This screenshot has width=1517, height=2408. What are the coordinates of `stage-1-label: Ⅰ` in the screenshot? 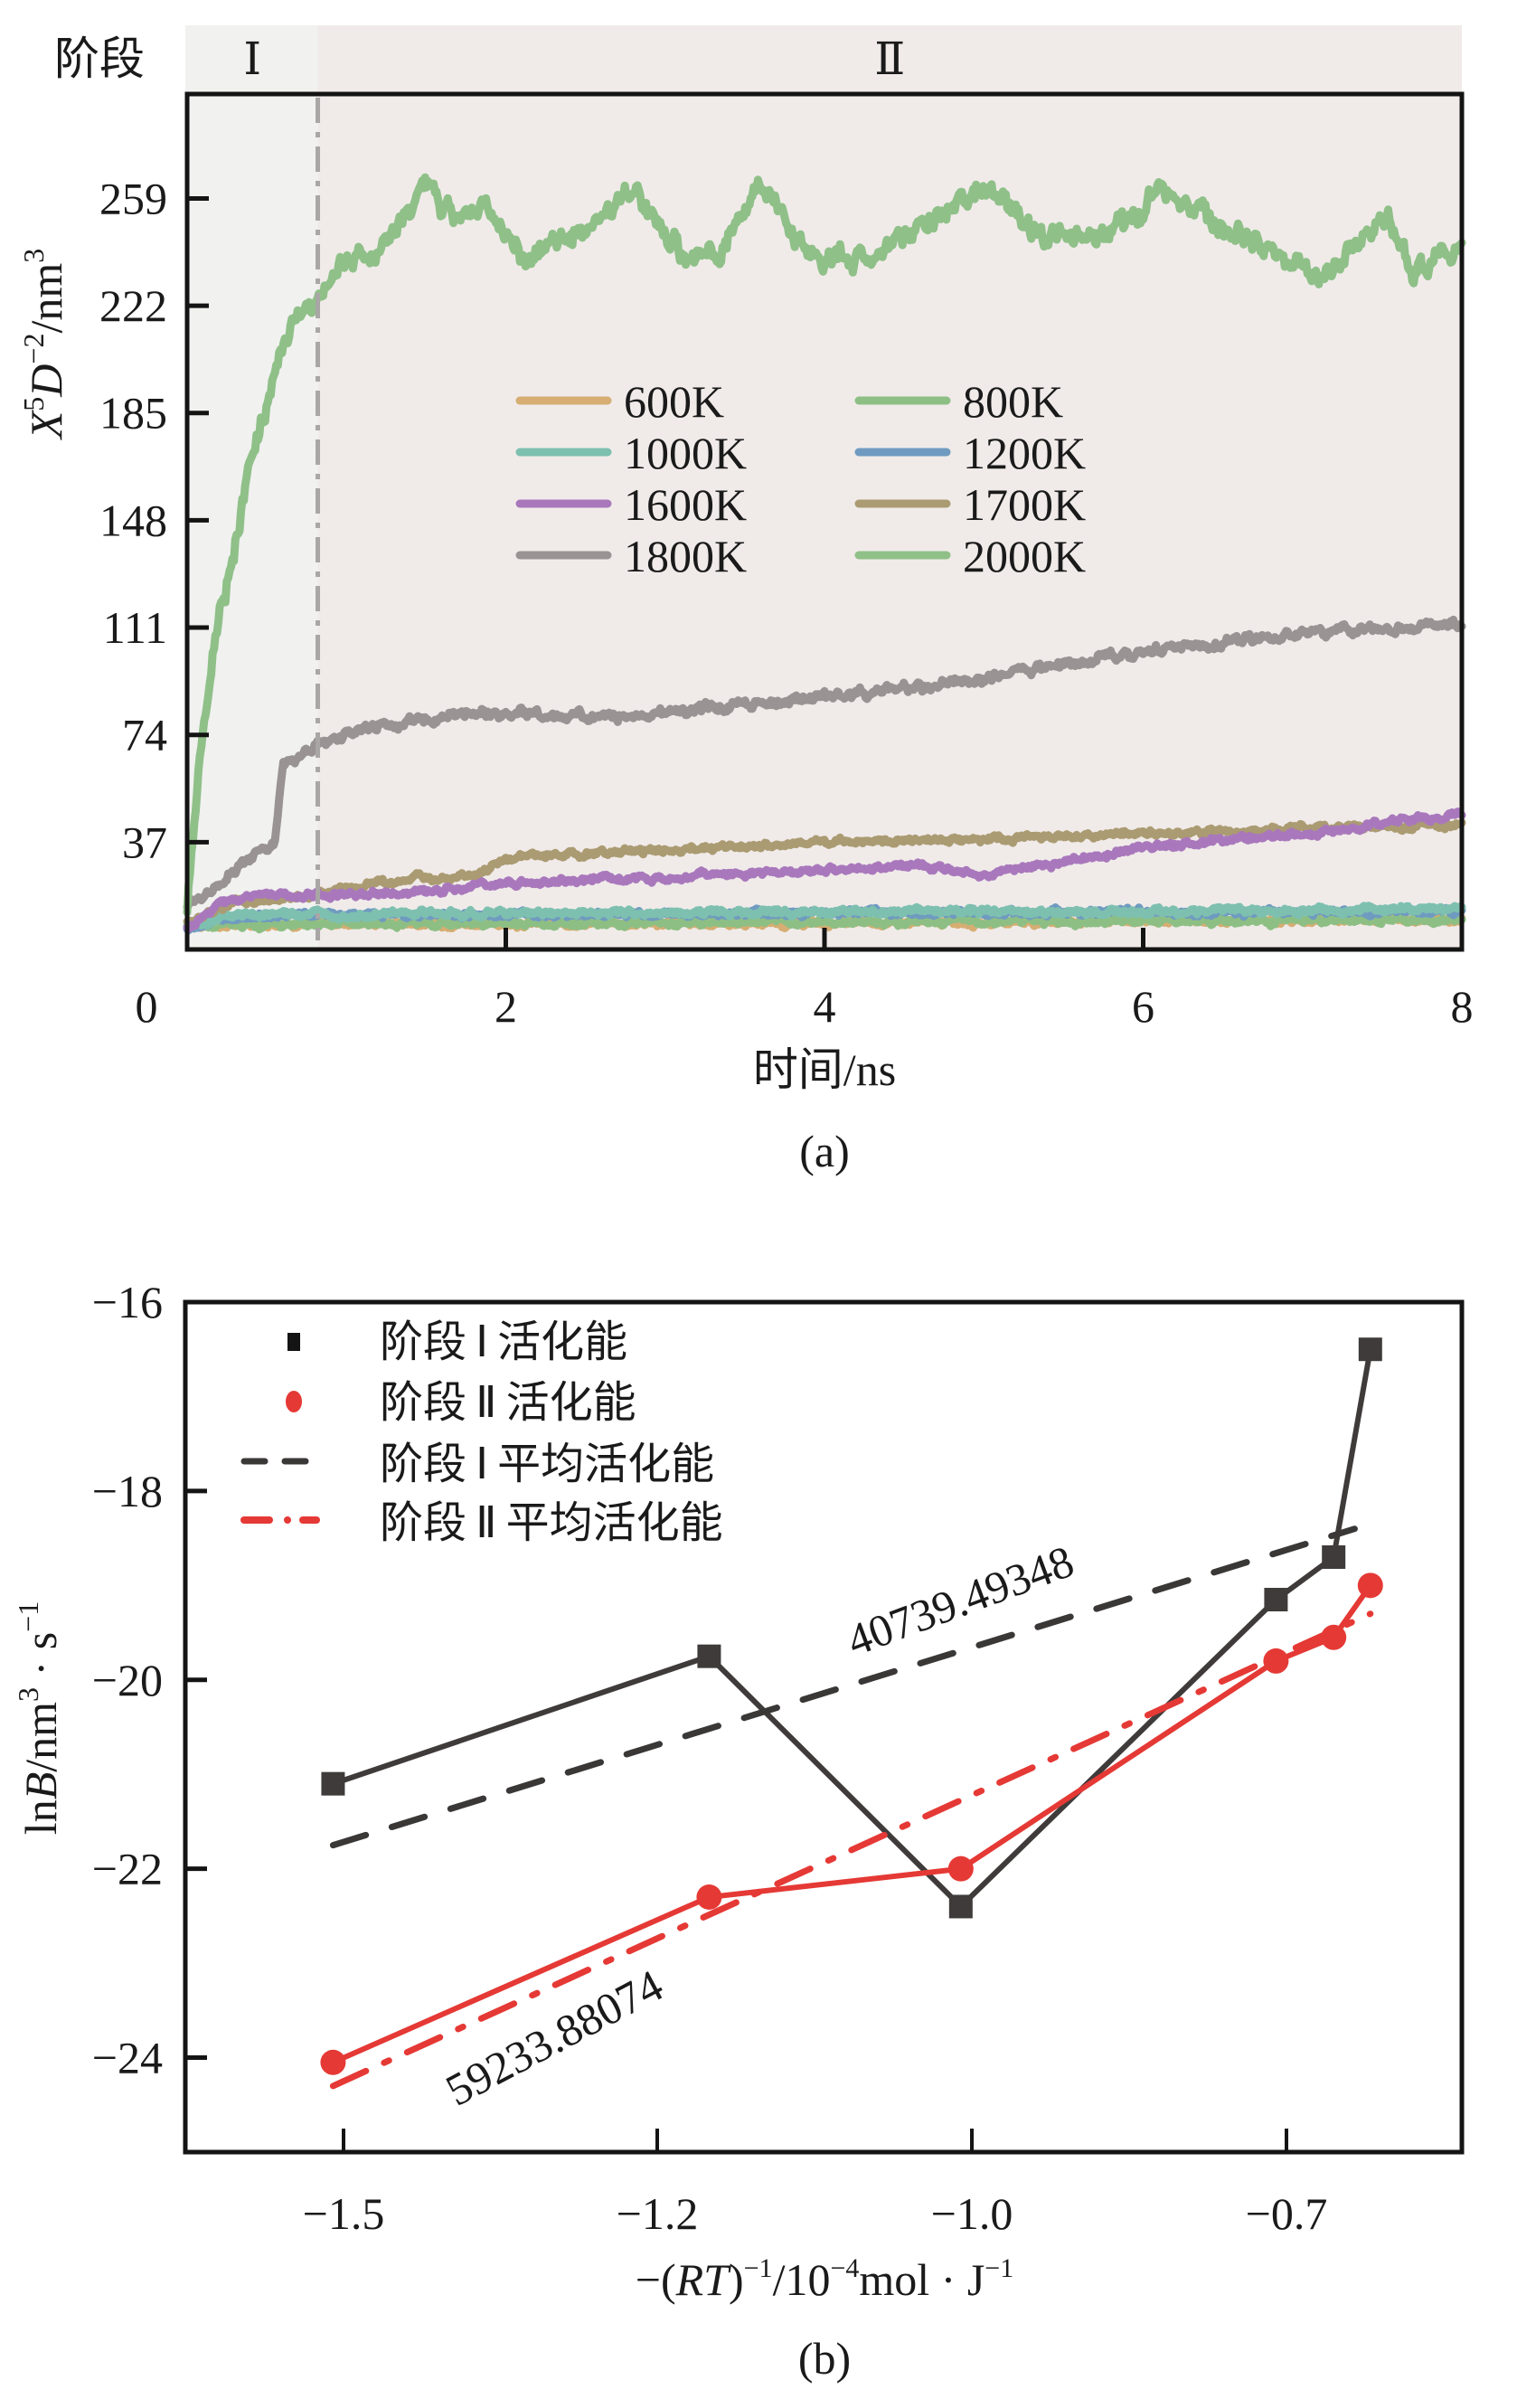 It's located at (252, 58).